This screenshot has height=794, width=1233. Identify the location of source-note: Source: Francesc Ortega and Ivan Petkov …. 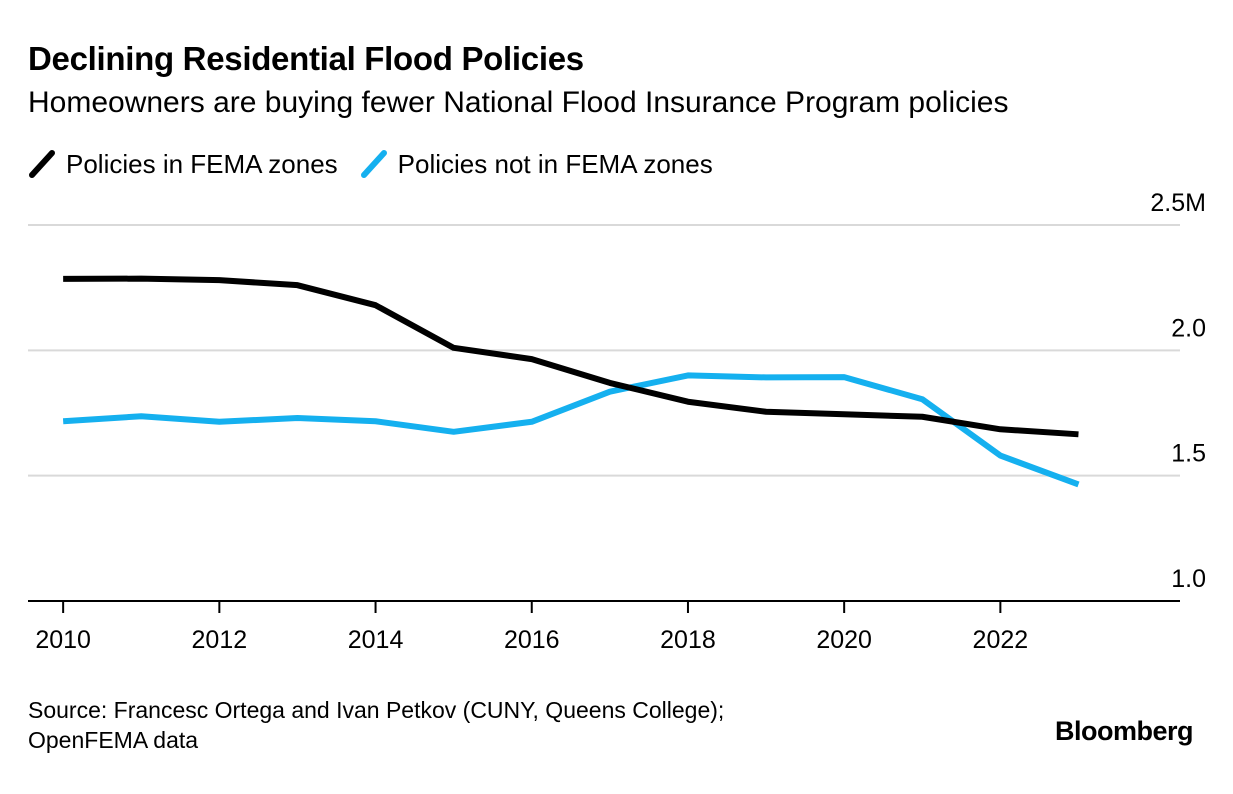
(376, 725).